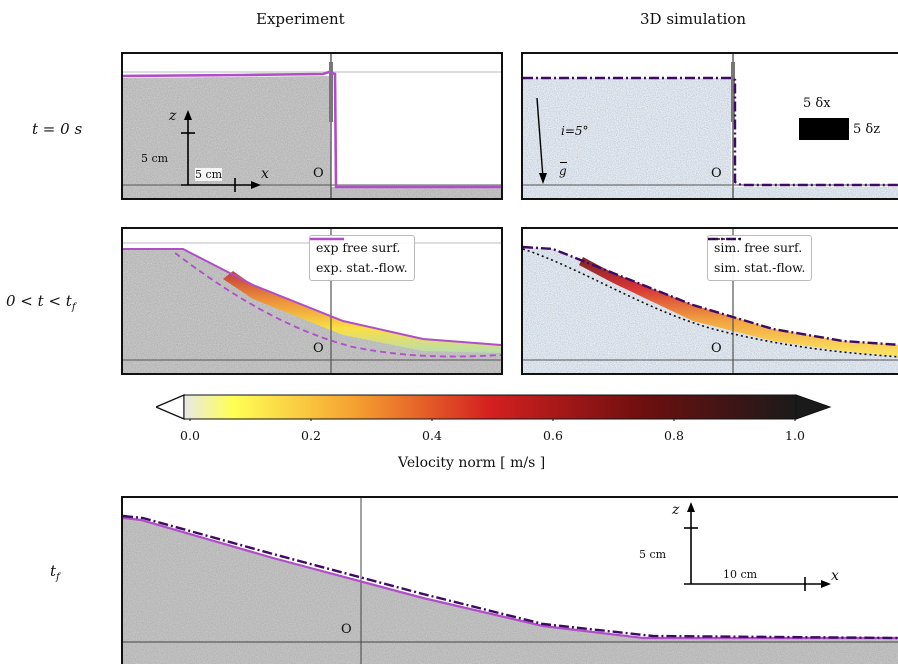  What do you see at coordinates (740, 574) in the screenshot?
I see `scale-x-label: 10 cm` at bounding box center [740, 574].